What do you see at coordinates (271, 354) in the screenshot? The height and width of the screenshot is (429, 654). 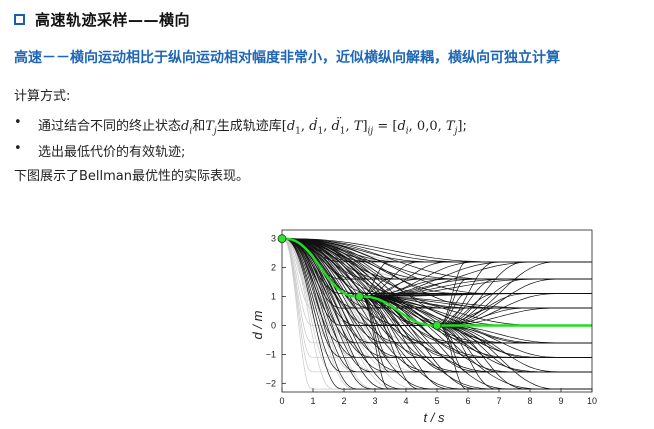 I see `y-tick-label: −1` at bounding box center [271, 354].